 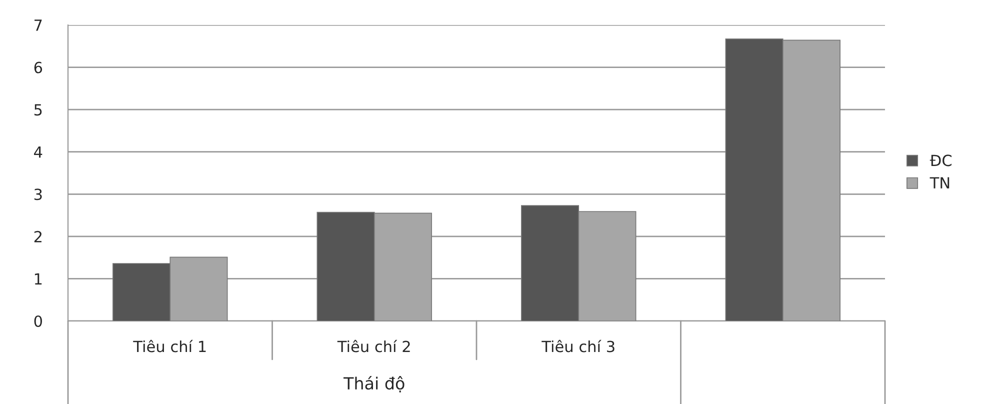 What do you see at coordinates (940, 182) in the screenshot?
I see `legend-label: TN` at bounding box center [940, 182].